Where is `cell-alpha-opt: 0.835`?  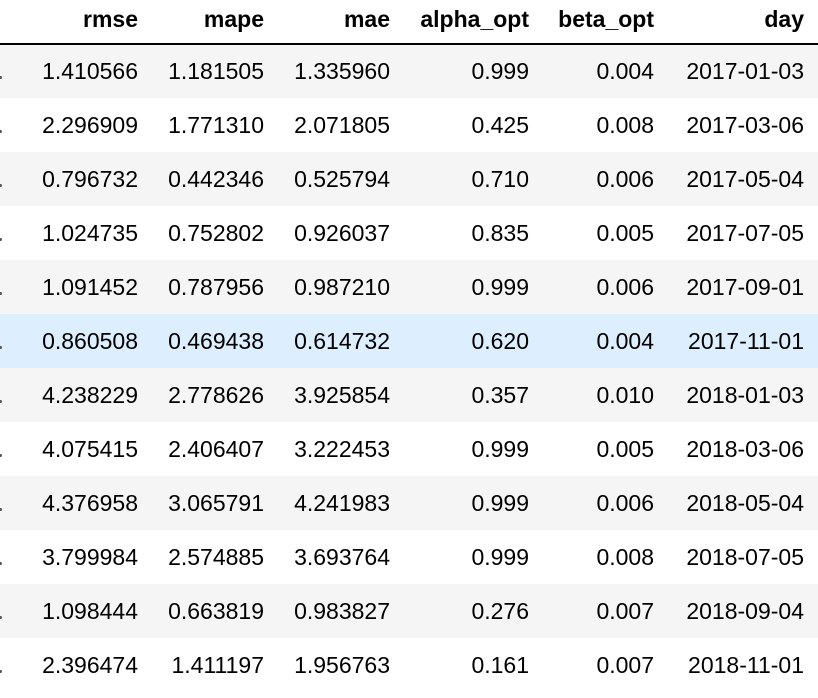
cell-alpha-opt: 0.835 is located at coordinates (500, 232).